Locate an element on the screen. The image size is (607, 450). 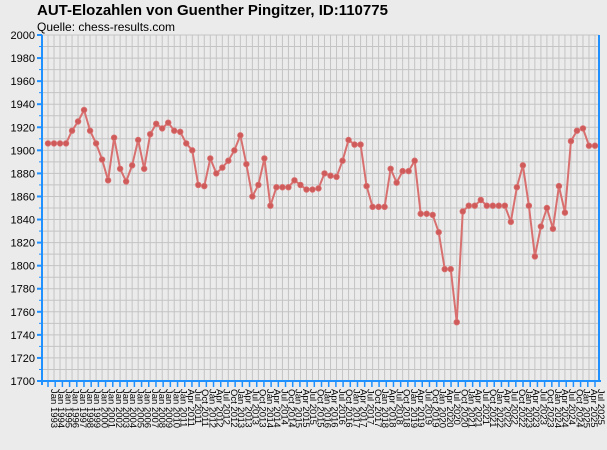
x-tick-label: Jan 2015 is located at coordinates (298, 408).